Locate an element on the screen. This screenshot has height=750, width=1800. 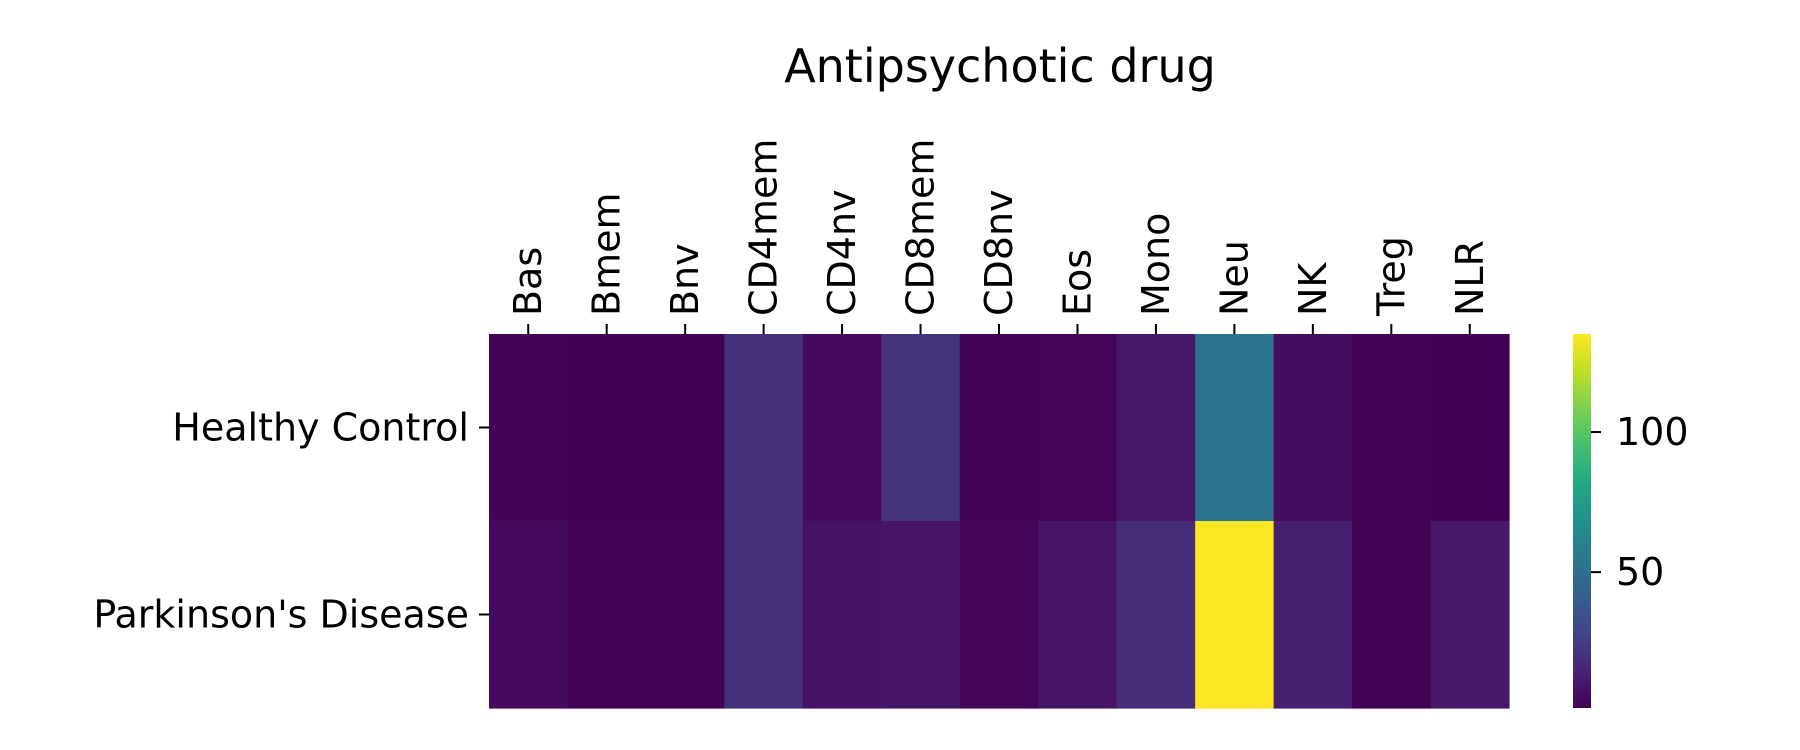
y-tick-label: Parkinson's Disease is located at coordinates (281, 615).